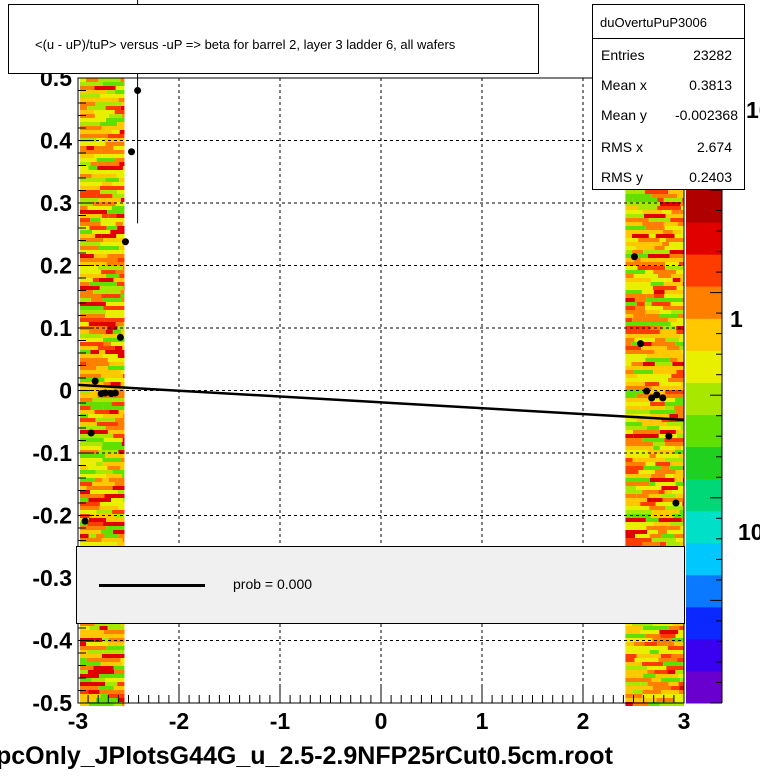  I want to click on color-scale-label: 1, so click(736, 319).